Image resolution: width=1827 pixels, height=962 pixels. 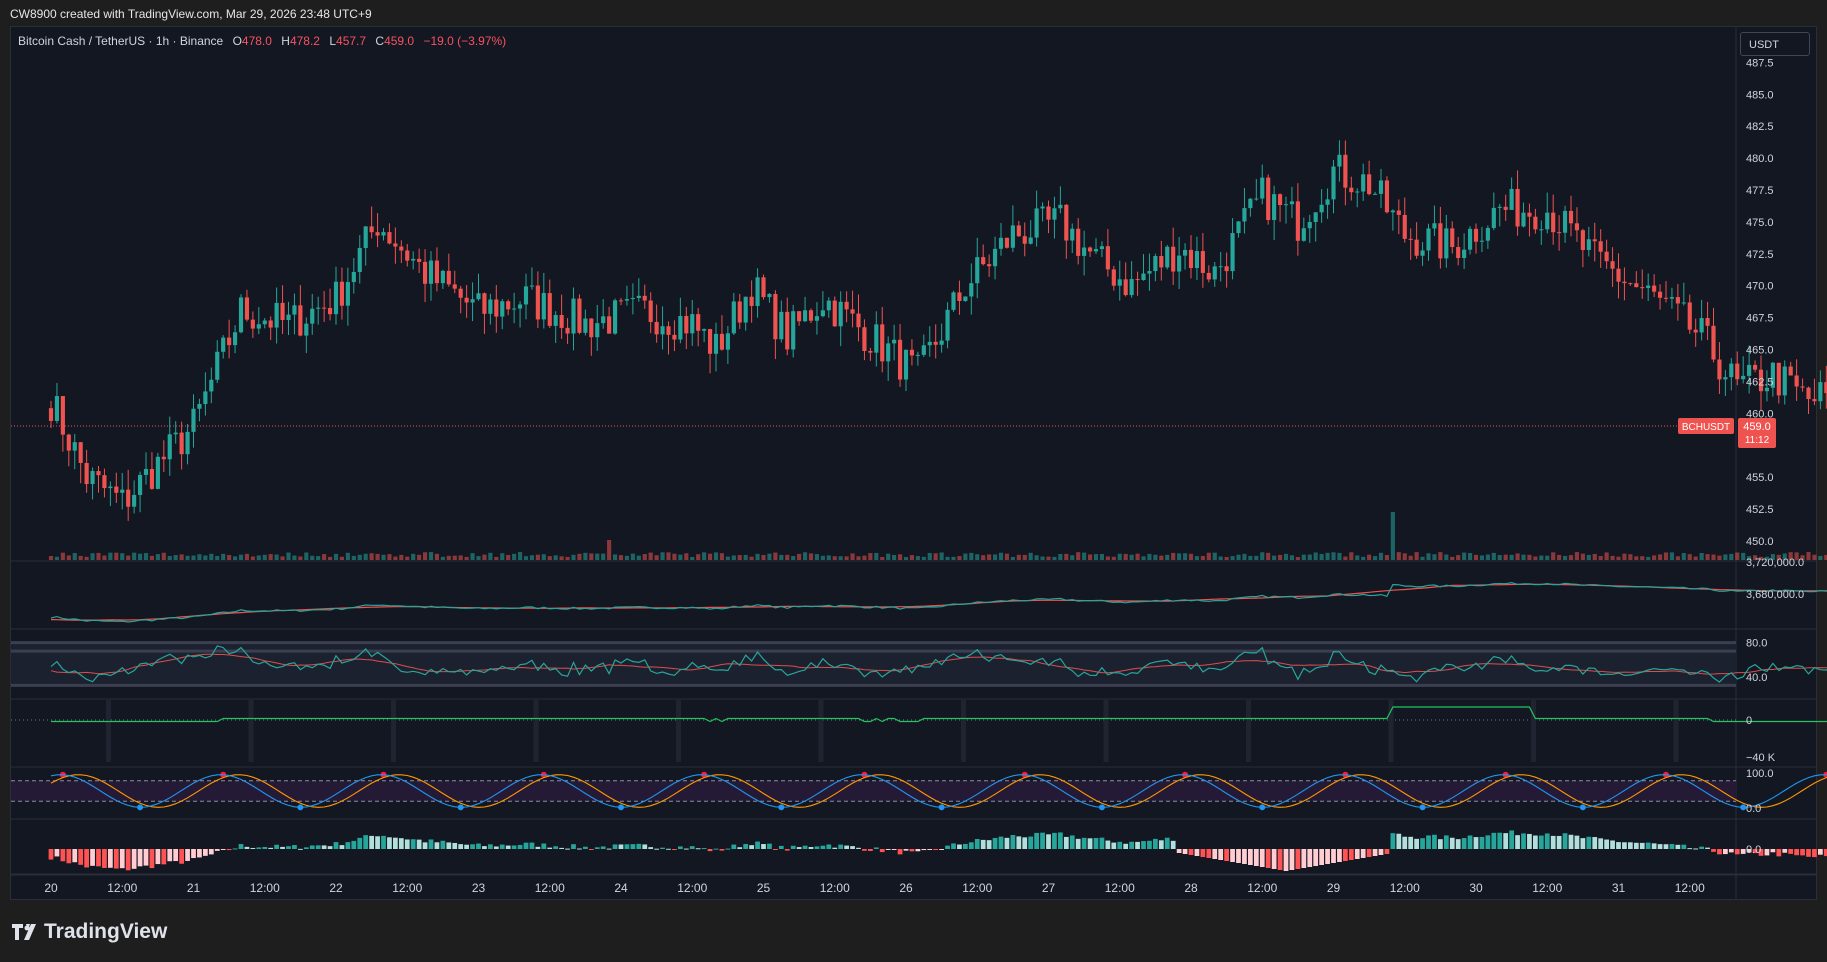 What do you see at coordinates (194, 888) in the screenshot?
I see `time-tick-label: 21` at bounding box center [194, 888].